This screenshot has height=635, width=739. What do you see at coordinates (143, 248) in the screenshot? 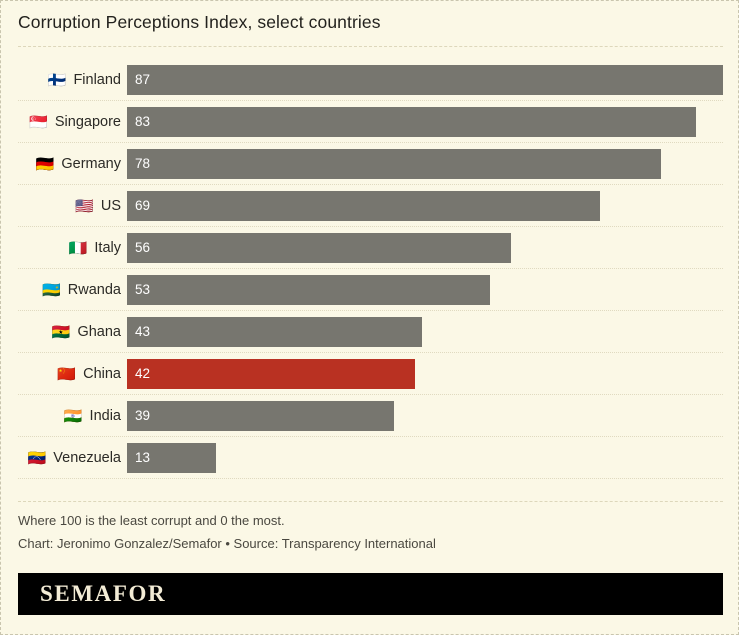
I see `bar-value-label: 56` at bounding box center [143, 248].